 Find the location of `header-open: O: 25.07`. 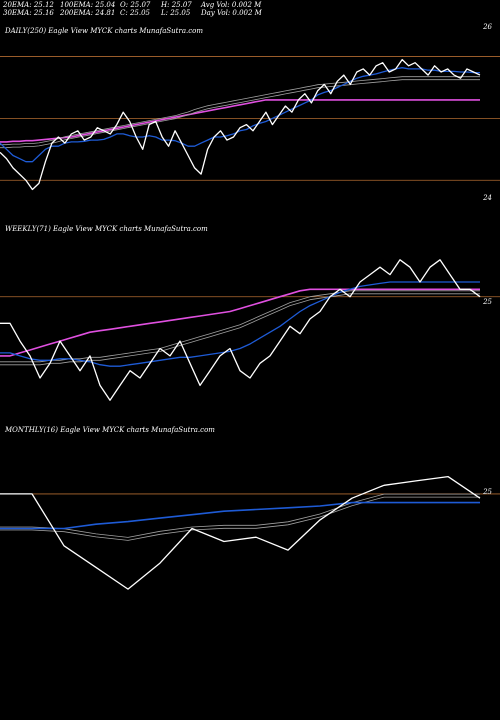

header-open: O: 25.07 is located at coordinates (135, 5).